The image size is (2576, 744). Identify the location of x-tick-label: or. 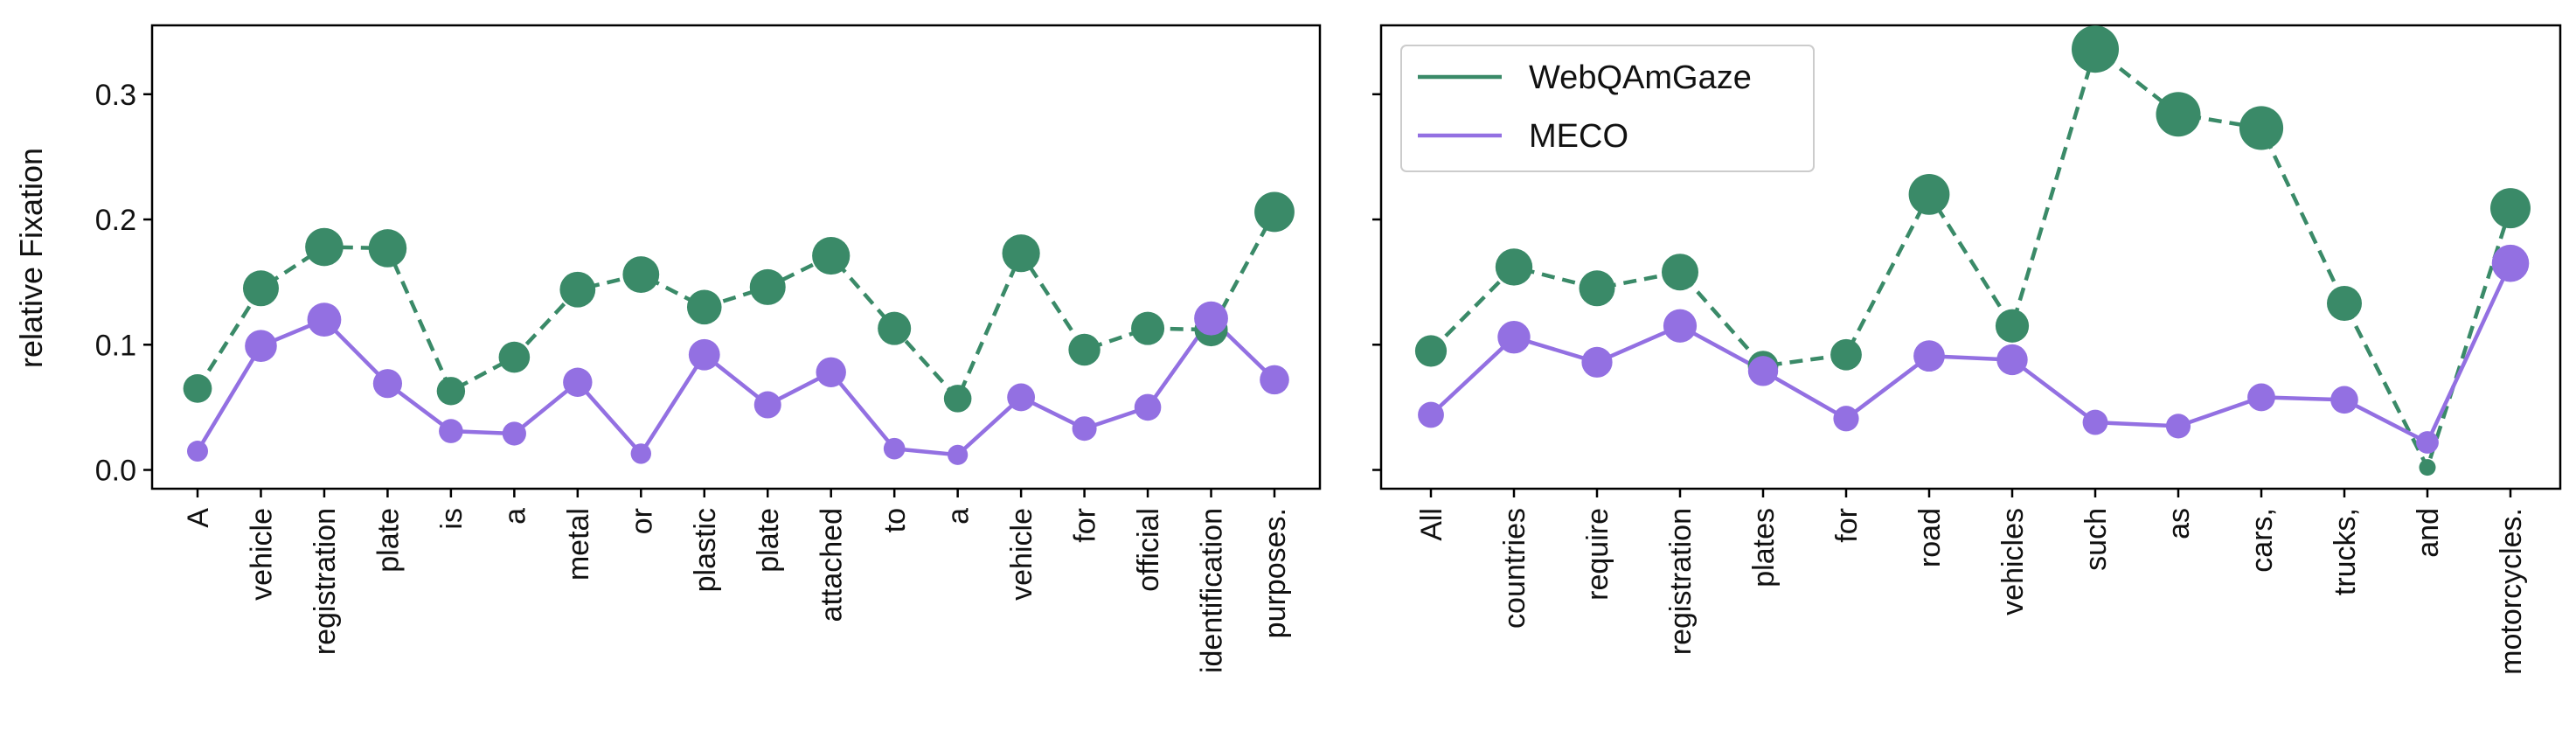
(641, 521).